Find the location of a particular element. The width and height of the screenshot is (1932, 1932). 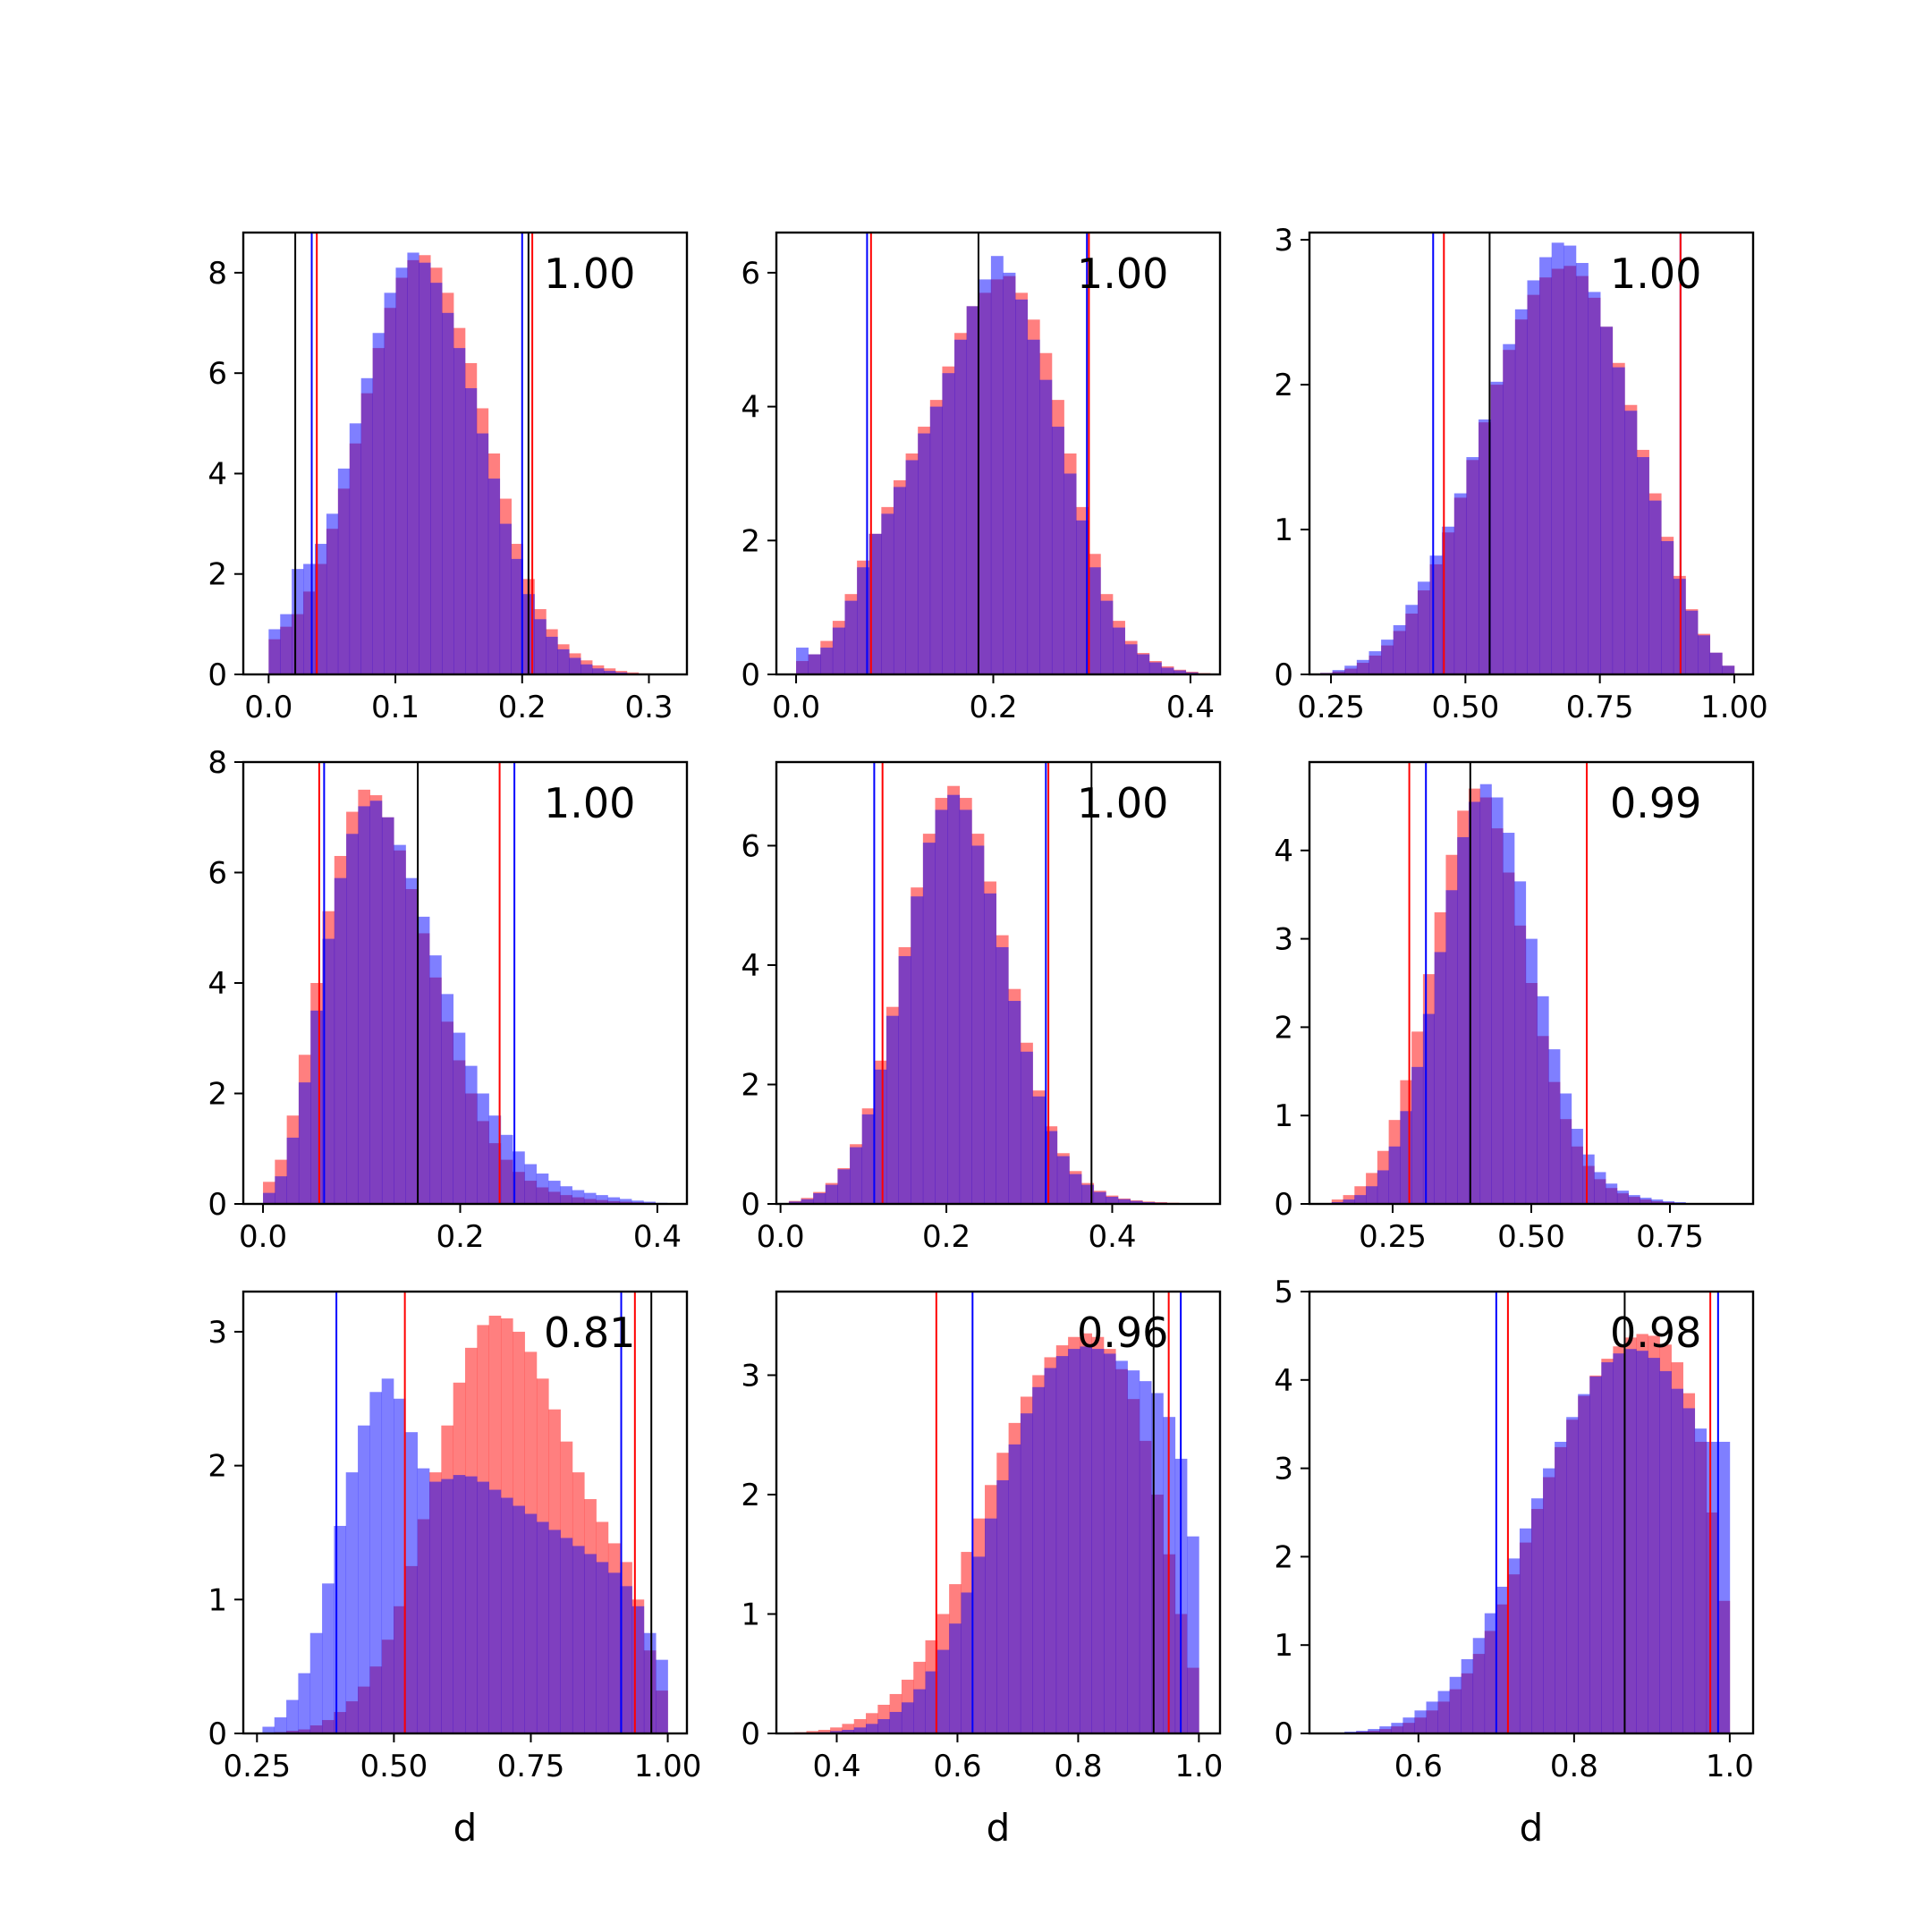

y-tick-label: 5 is located at coordinates (1283, 1292).